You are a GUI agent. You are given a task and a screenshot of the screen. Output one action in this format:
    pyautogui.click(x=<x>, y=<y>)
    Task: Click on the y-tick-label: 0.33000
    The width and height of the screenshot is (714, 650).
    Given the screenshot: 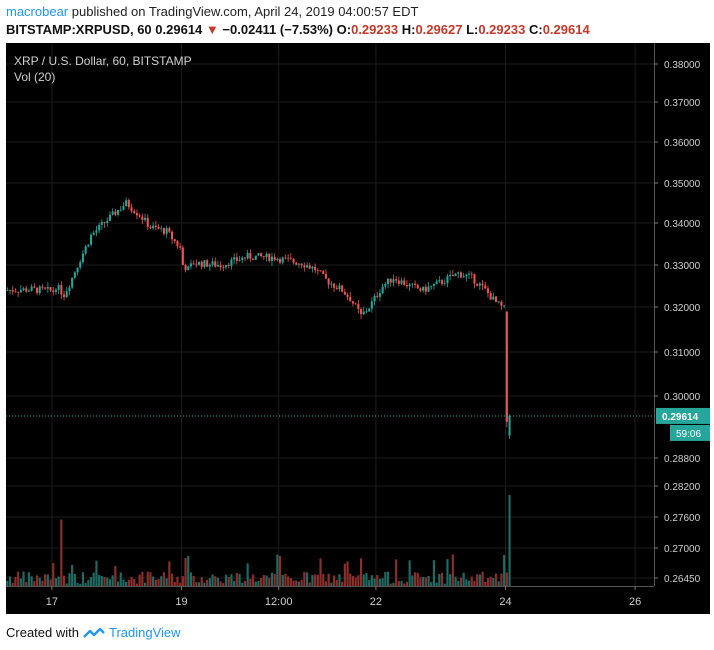 What is the action you would take?
    pyautogui.click(x=682, y=266)
    